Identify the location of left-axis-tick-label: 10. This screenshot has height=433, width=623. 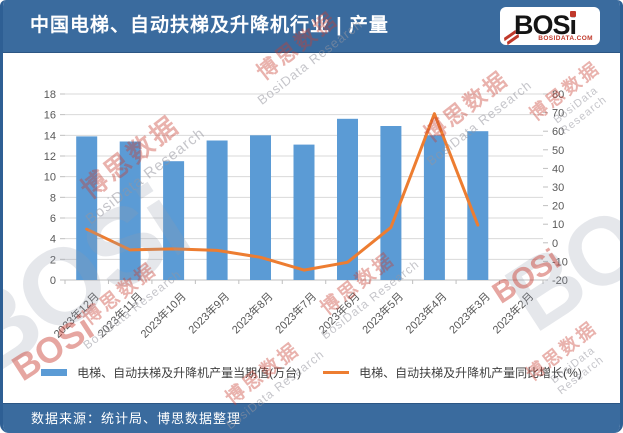
(50, 178).